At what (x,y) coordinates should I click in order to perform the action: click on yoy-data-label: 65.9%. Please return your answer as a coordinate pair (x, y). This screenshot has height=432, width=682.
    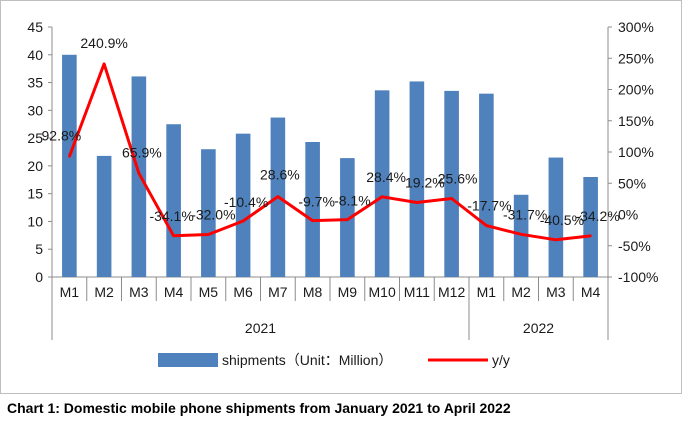
    Looking at the image, I should click on (142, 152).